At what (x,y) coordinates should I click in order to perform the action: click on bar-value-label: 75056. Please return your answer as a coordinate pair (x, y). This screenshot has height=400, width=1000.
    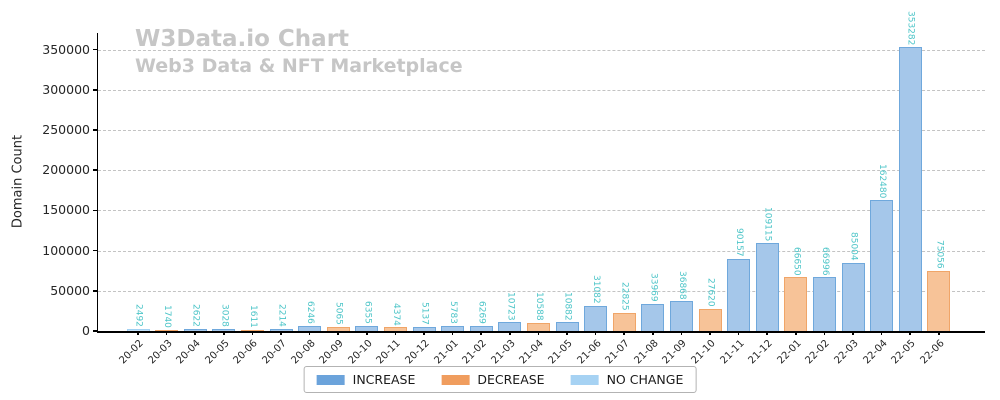
    Looking at the image, I should click on (939, 254).